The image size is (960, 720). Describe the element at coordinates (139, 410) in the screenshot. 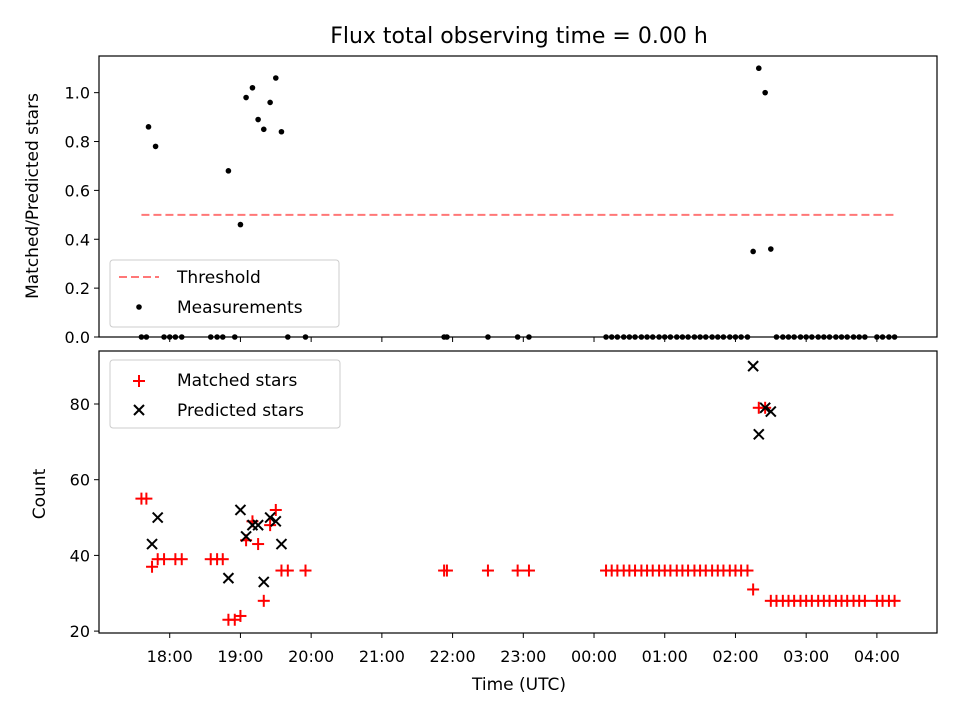

I see `predicted-legend-swatch` at that location.